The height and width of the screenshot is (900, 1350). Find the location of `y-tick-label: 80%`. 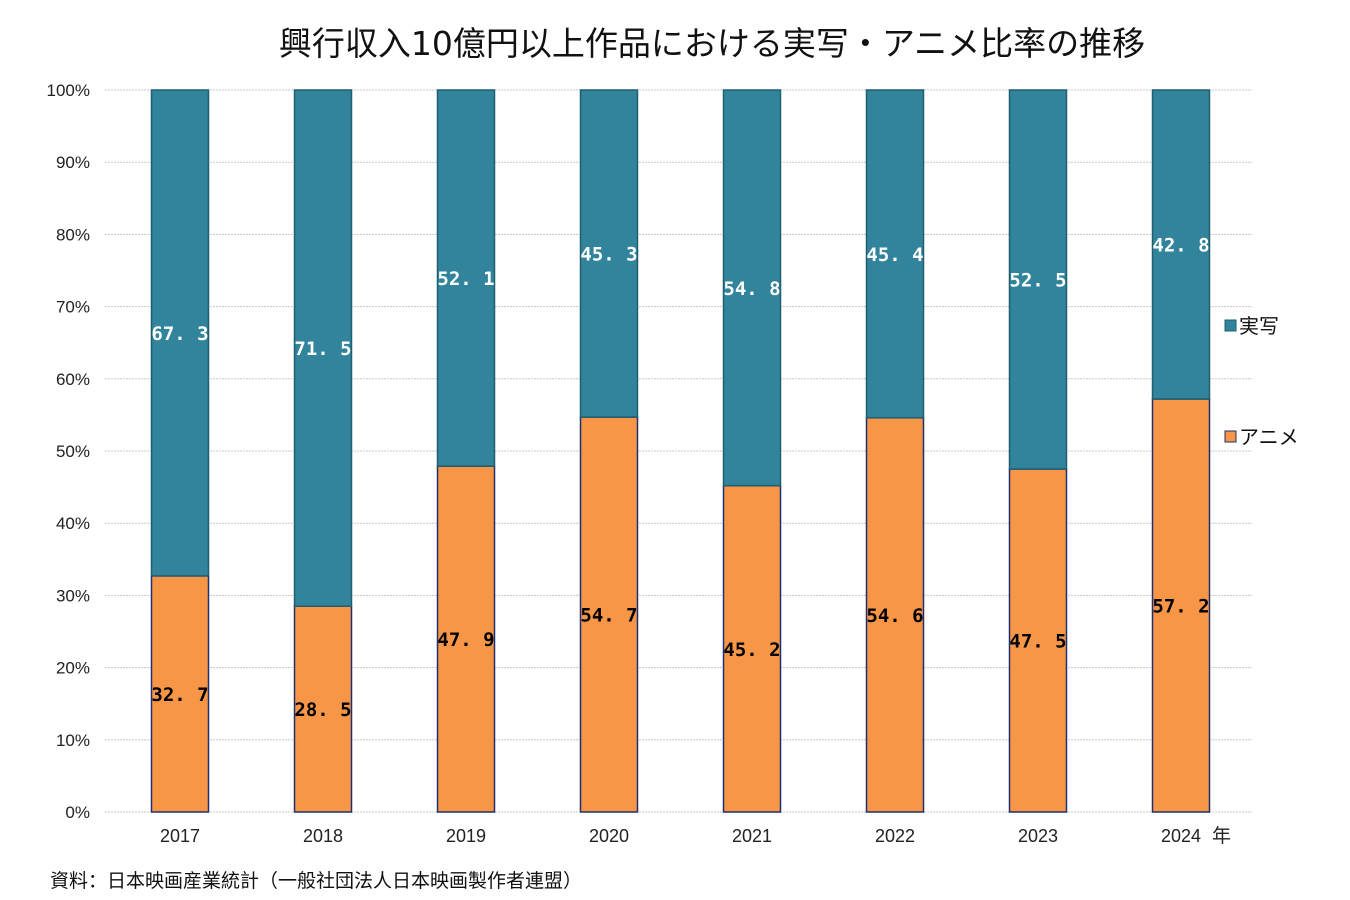

y-tick-label: 80% is located at coordinates (73, 234).